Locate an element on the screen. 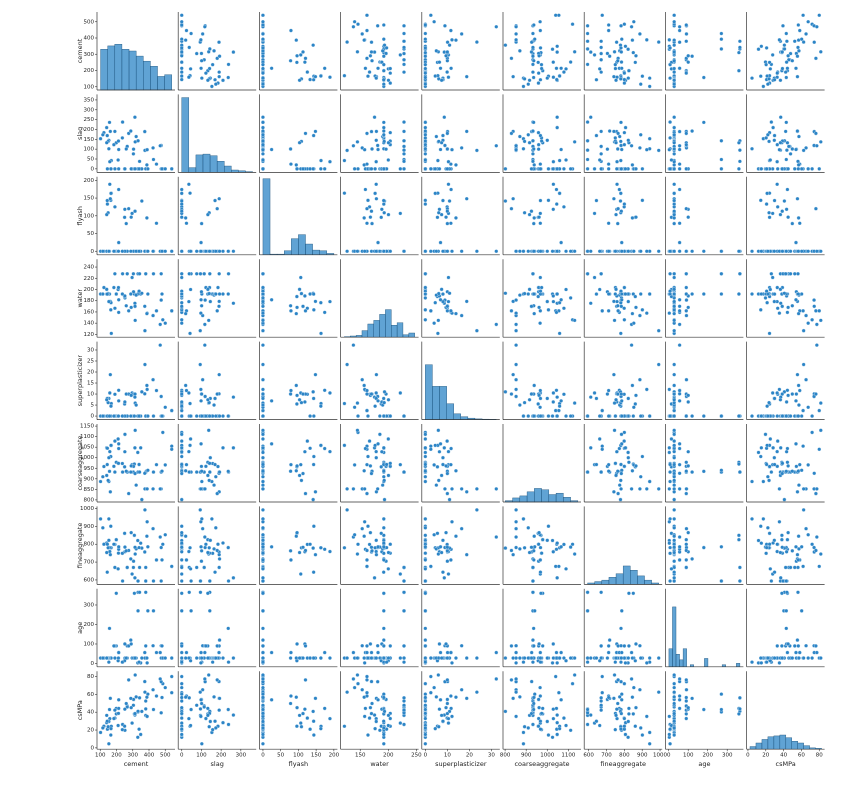  y-axis-label: flyash is located at coordinates (80, 215).